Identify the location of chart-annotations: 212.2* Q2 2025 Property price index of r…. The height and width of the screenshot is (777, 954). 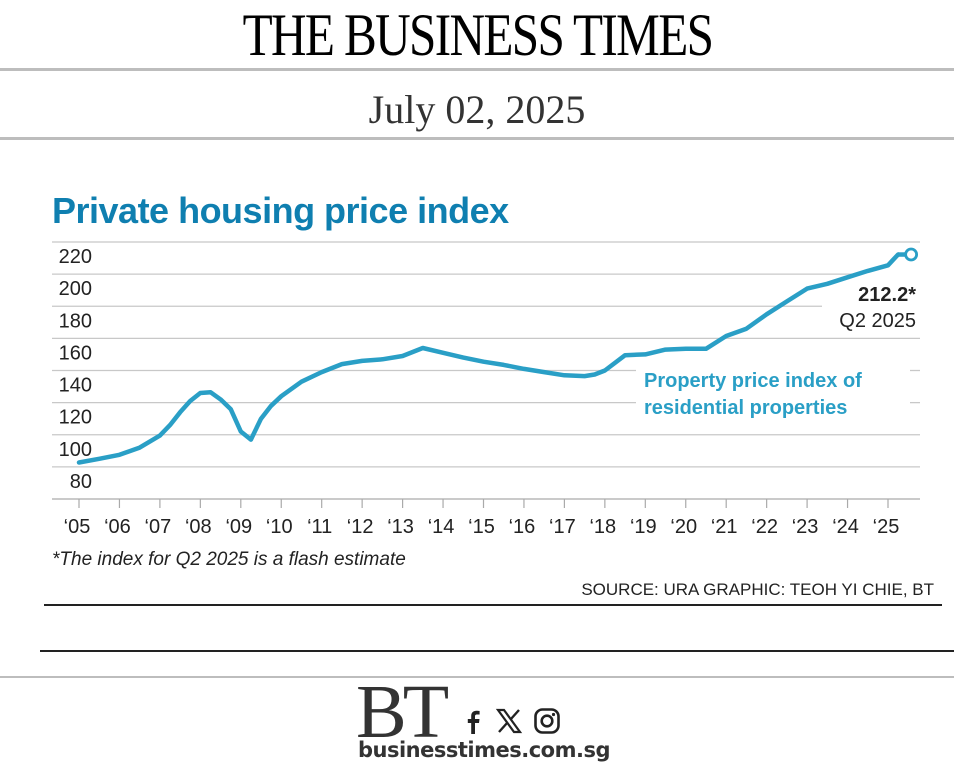
(780, 351).